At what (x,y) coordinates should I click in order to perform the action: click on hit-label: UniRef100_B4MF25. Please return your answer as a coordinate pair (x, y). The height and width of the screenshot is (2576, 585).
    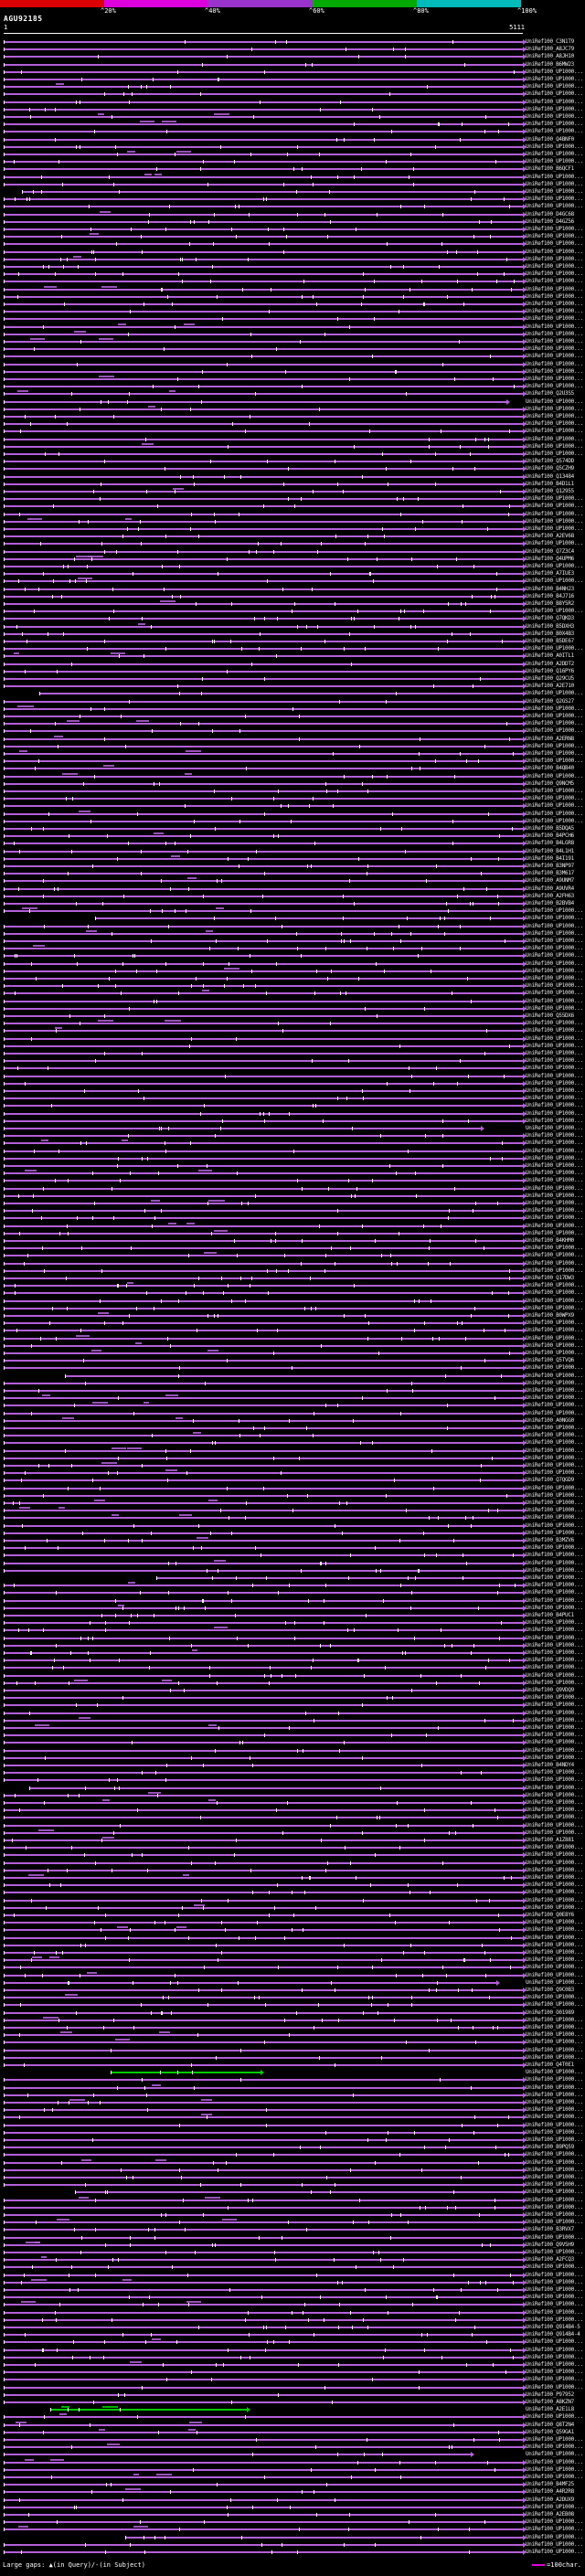
    Looking at the image, I should click on (550, 2484).